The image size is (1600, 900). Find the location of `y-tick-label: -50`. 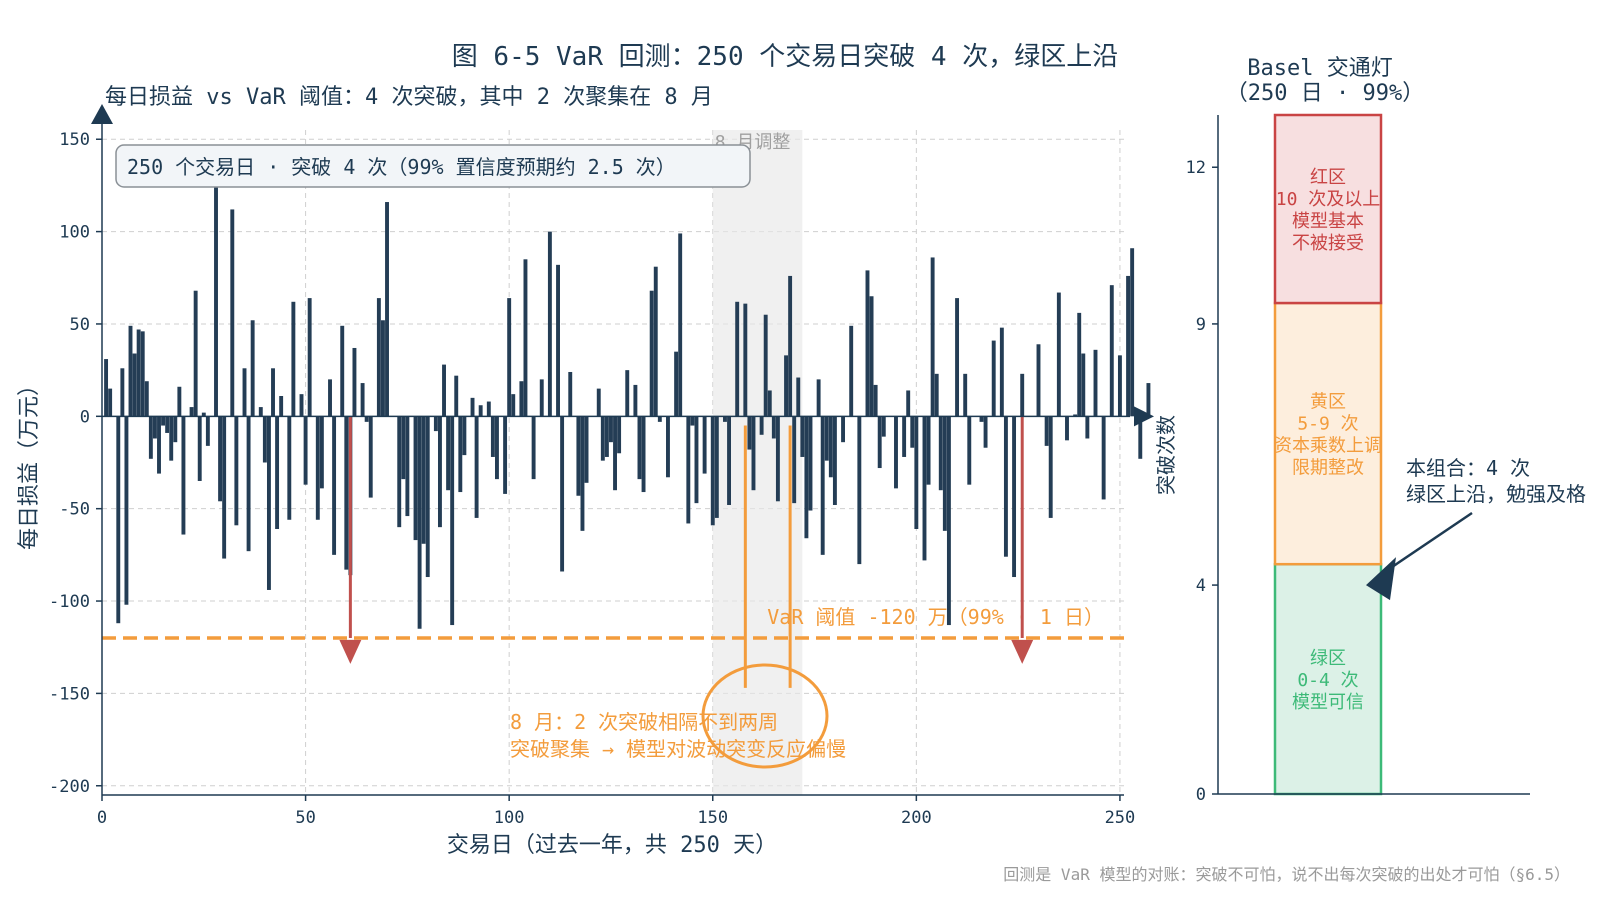

y-tick-label: -50 is located at coordinates (74, 510).